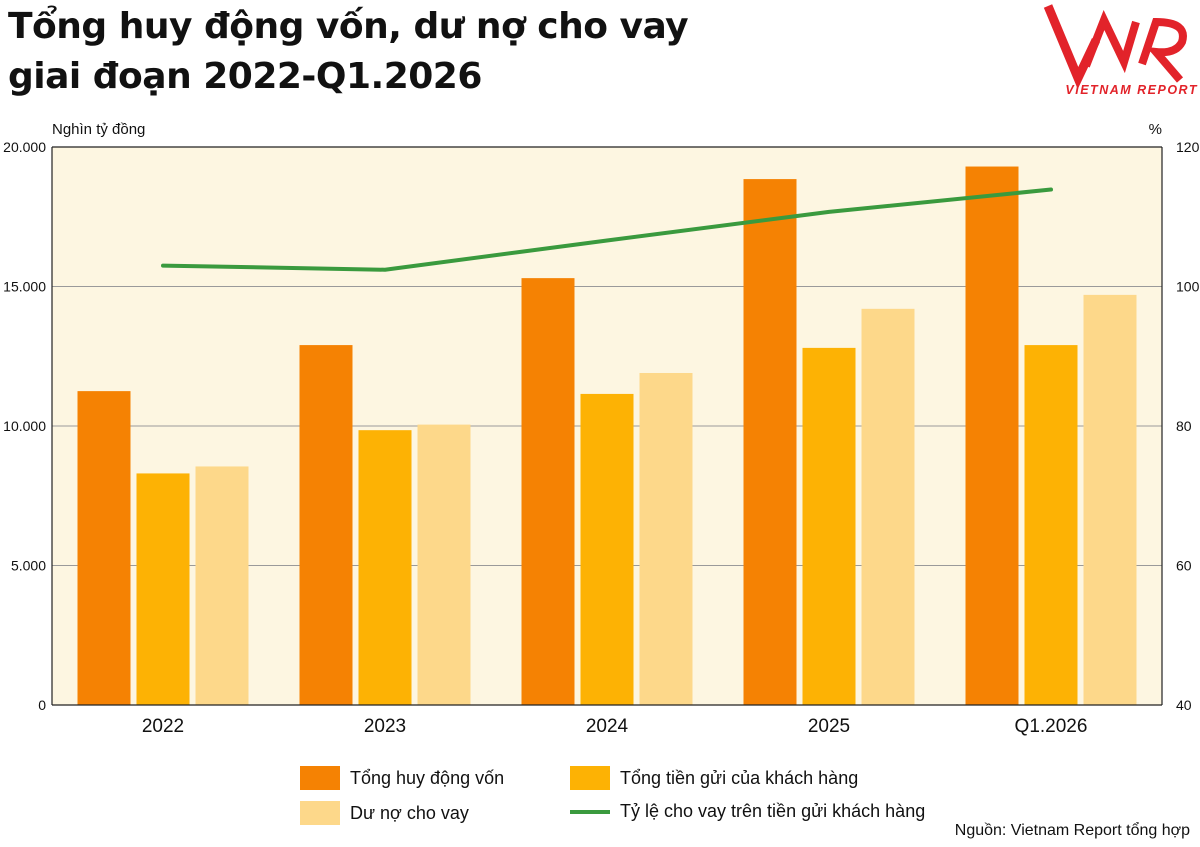 The width and height of the screenshot is (1200, 847). Describe the element at coordinates (1051, 726) in the screenshot. I see `x-tick-label: Q1.2026` at that location.